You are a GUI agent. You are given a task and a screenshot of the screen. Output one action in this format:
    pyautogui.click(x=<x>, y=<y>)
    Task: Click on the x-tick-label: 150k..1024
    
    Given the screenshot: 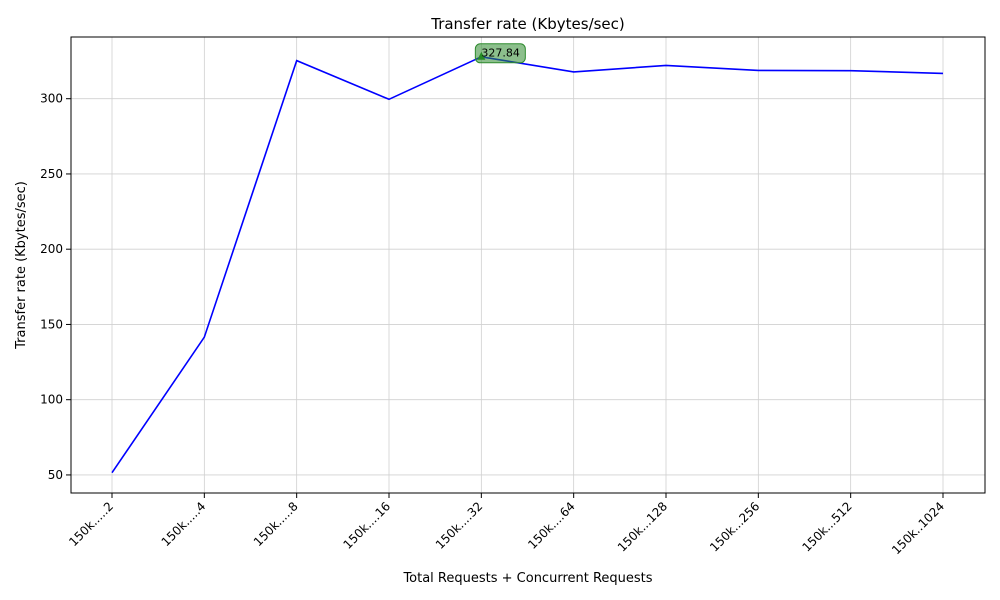 What is the action you would take?
    pyautogui.click(x=918, y=528)
    